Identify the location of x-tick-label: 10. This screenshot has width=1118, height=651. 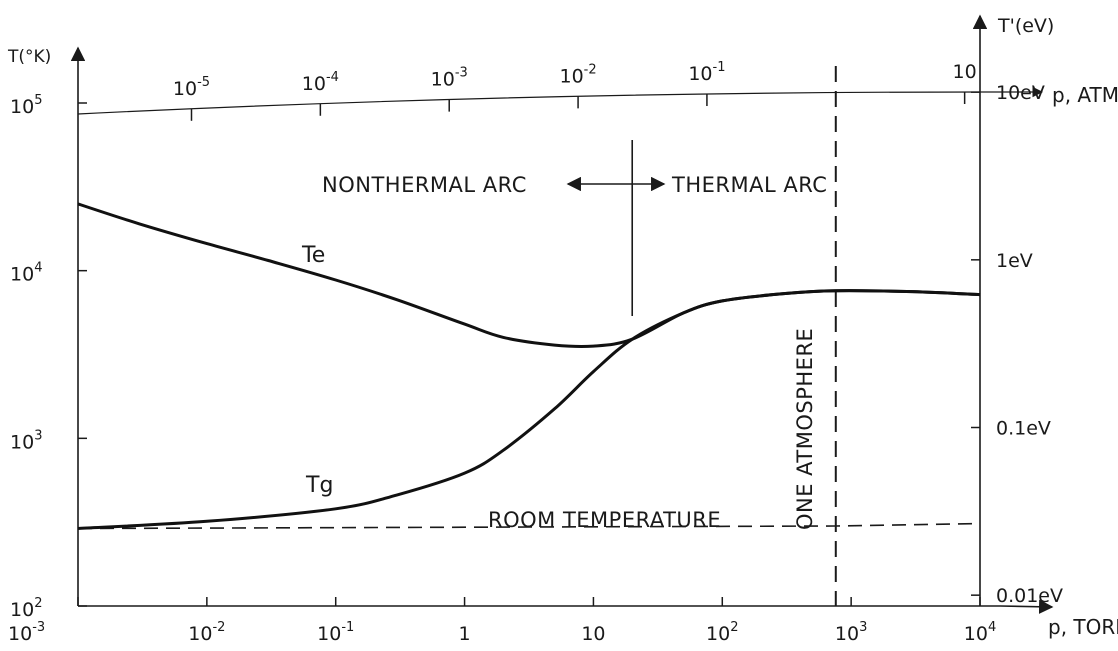
(593, 634).